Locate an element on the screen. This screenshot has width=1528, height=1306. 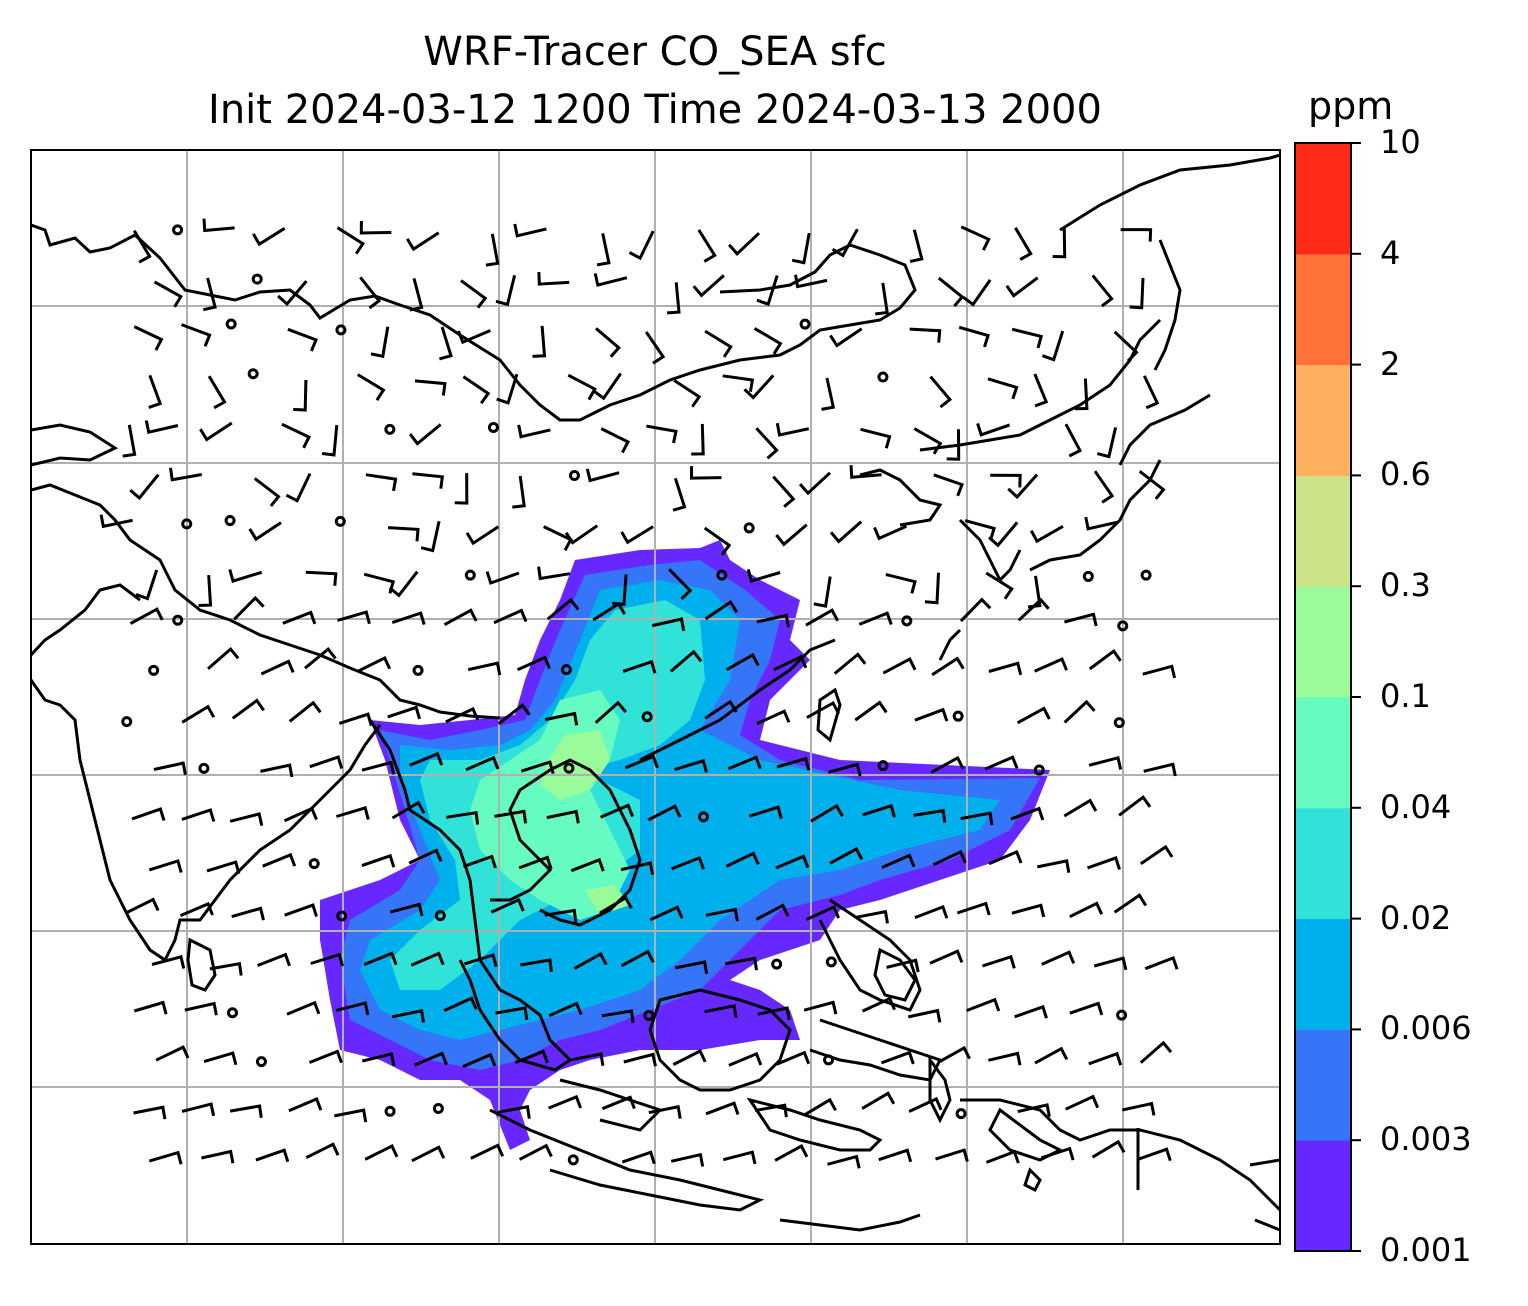
colorbar-tick-label: 0.006 is located at coordinates (1426, 1028).